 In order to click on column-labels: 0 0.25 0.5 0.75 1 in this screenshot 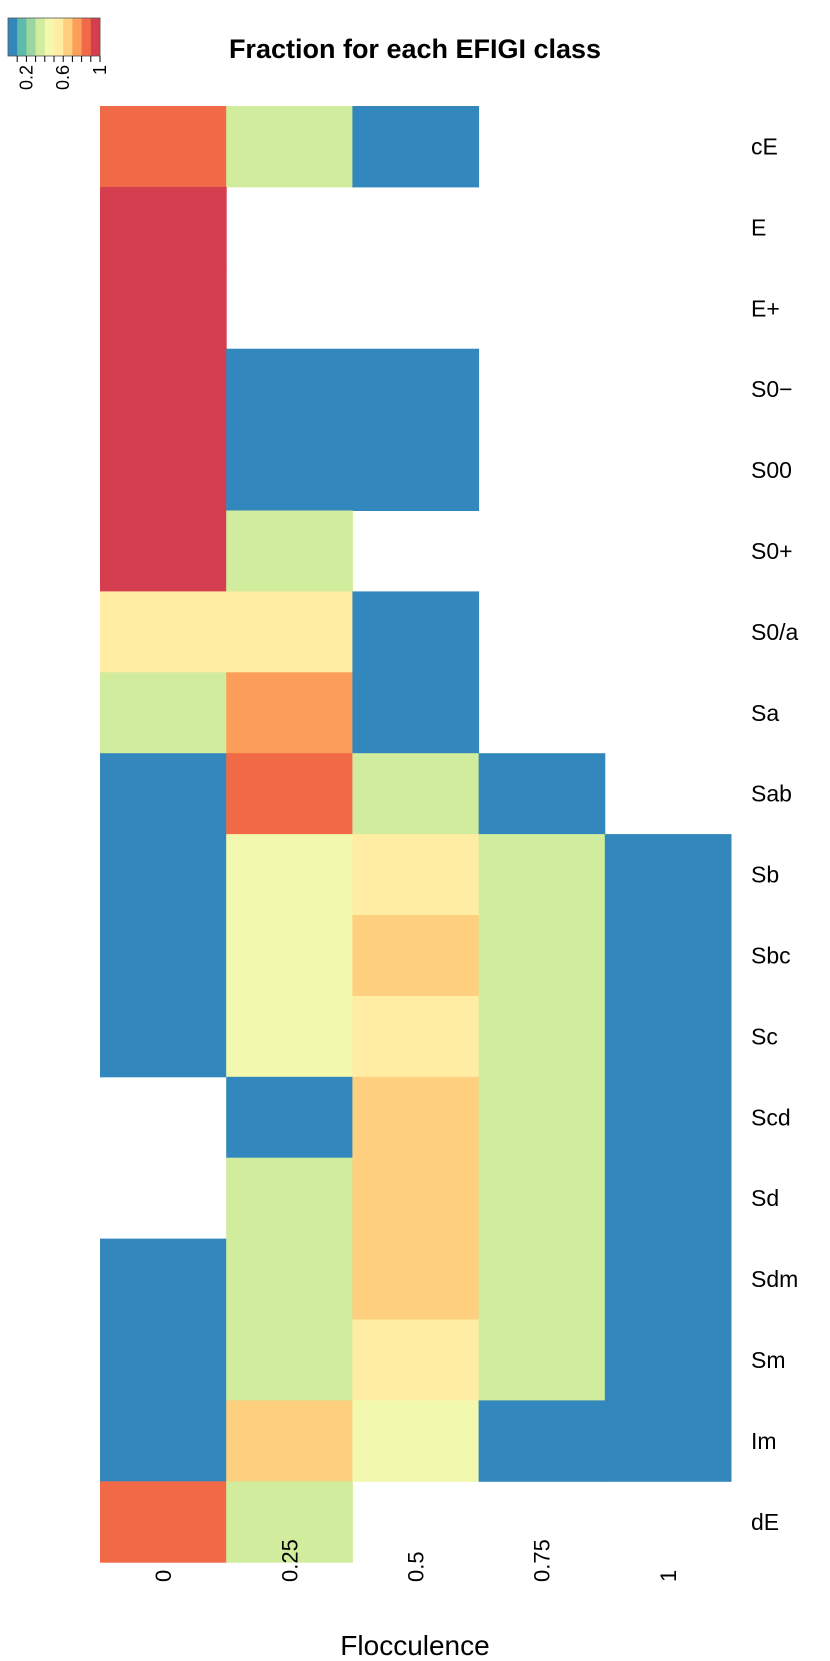, I will do `click(416, 1560)`.